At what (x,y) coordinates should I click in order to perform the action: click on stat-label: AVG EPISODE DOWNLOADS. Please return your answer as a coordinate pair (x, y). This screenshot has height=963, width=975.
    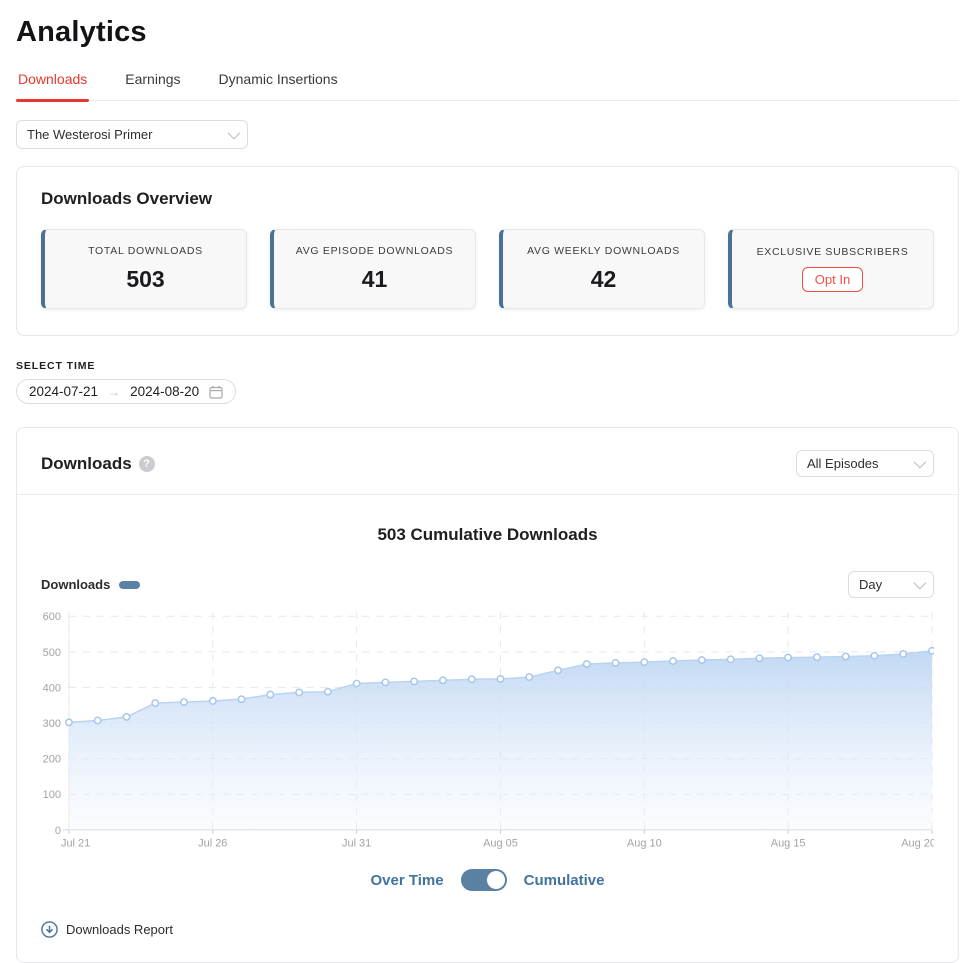
    Looking at the image, I should click on (374, 251).